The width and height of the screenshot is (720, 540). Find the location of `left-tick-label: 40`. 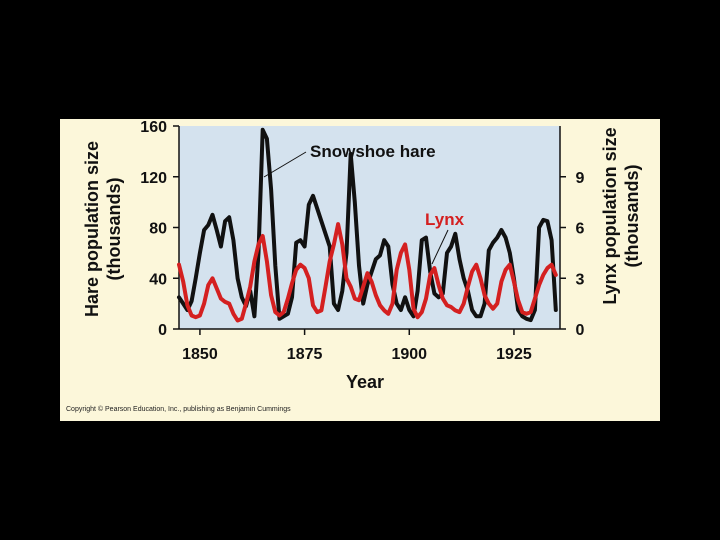

left-tick-label: 40 is located at coordinates (158, 279).